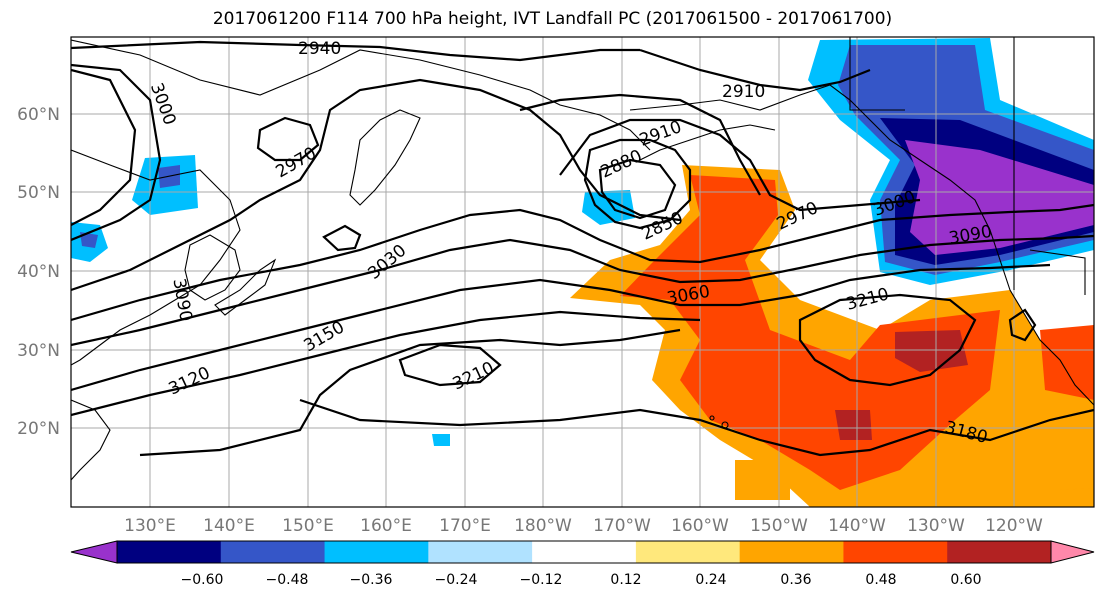  What do you see at coordinates (38, 351) in the screenshot?
I see `lat-tick: 30°N` at bounding box center [38, 351].